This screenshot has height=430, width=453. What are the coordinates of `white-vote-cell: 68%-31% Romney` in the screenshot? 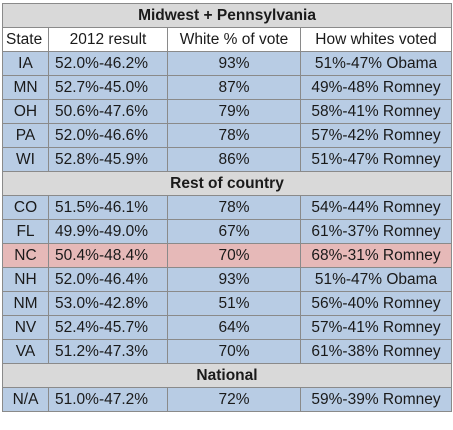 It's located at (376, 255).